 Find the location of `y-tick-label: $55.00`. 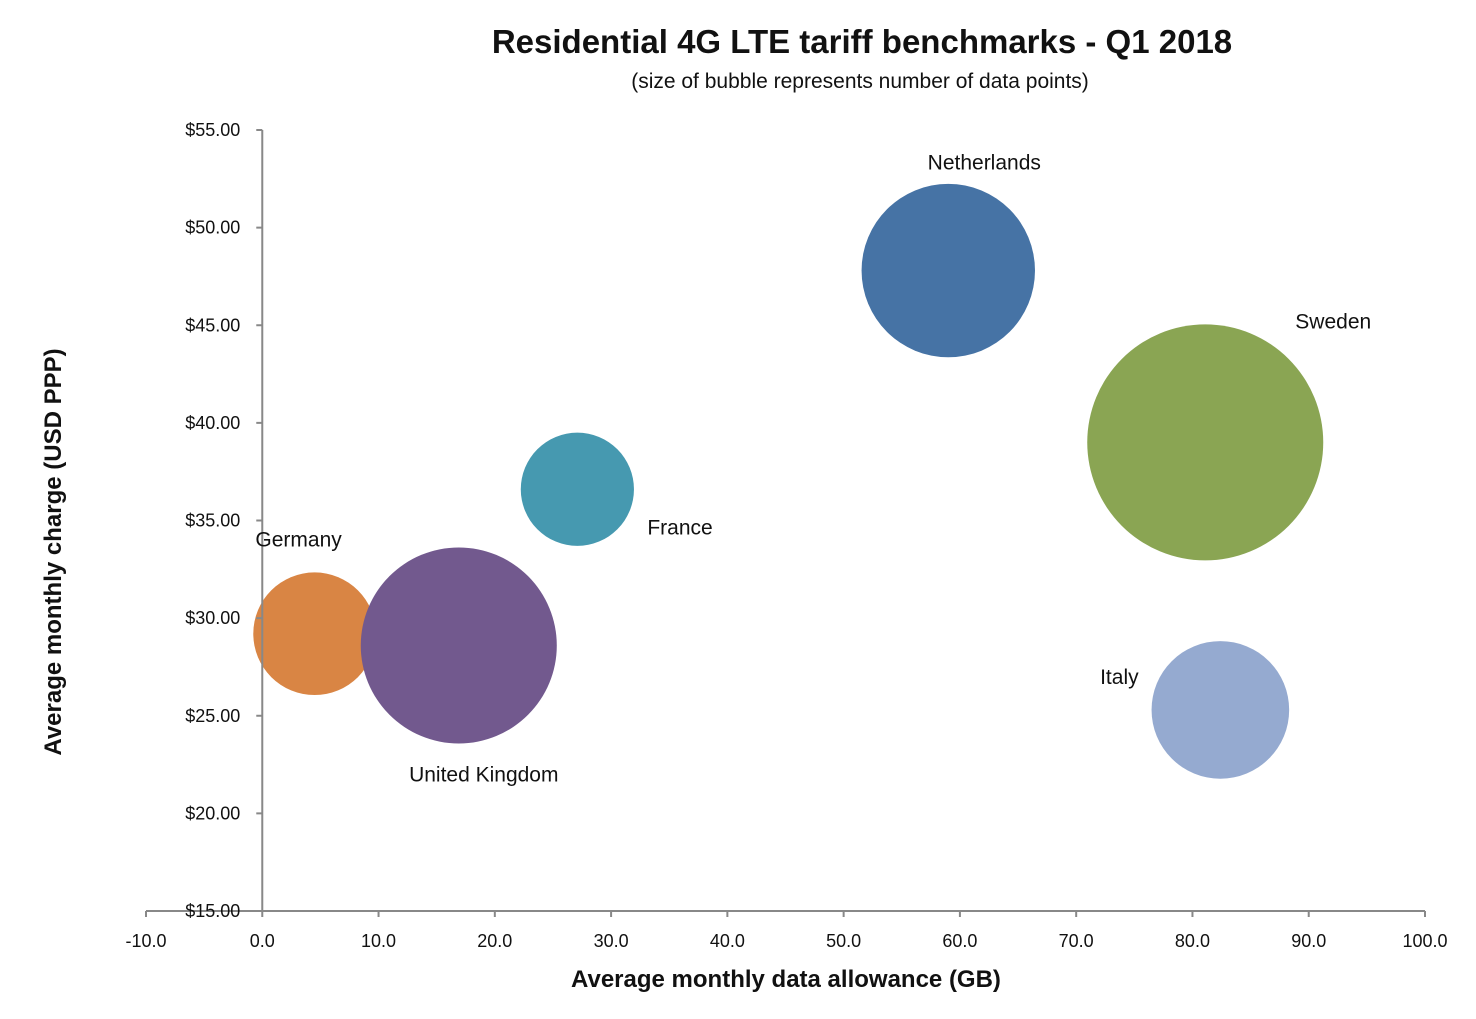

y-tick-label: $55.00 is located at coordinates (212, 130).